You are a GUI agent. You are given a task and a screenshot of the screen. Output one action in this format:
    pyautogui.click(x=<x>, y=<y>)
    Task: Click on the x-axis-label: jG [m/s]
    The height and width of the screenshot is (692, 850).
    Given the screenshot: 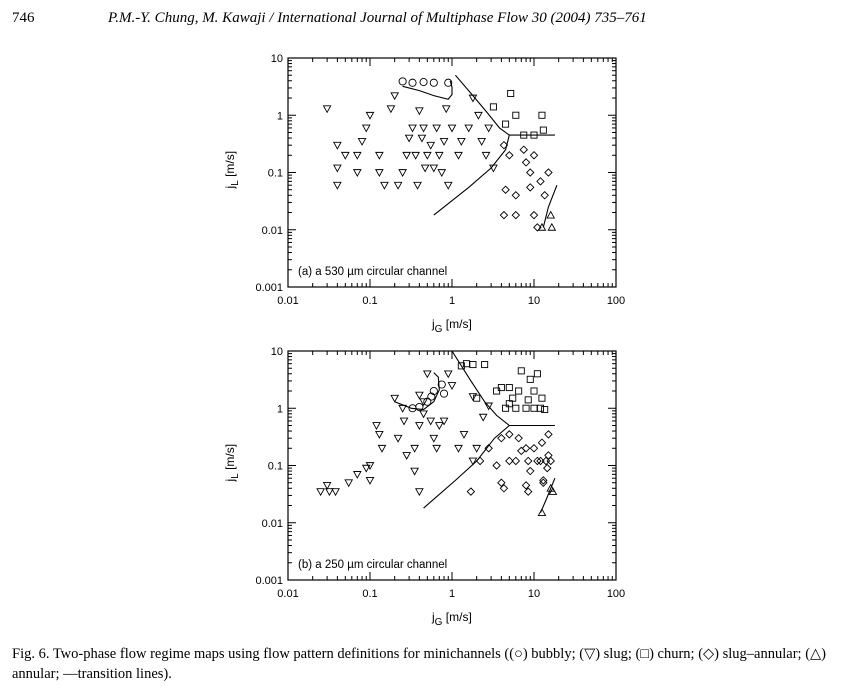 What is the action you would take?
    pyautogui.click(x=451, y=619)
    